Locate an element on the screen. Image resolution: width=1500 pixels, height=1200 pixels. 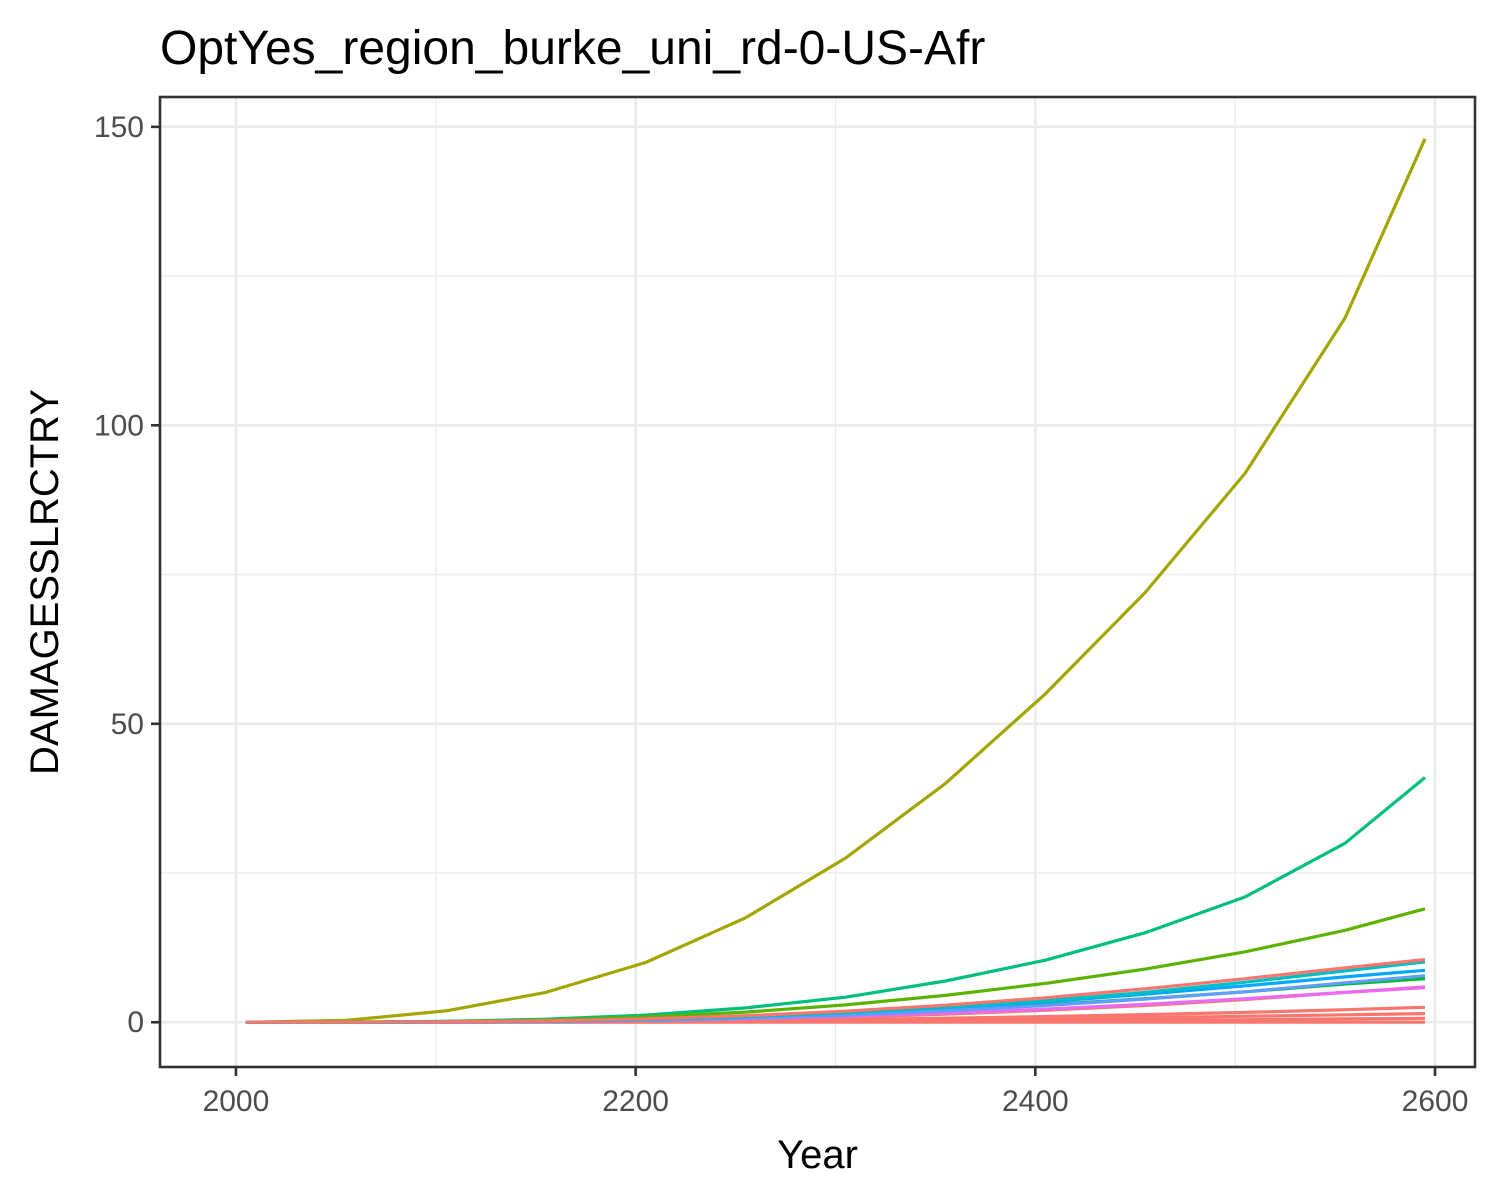
x-axis: 2000 2200 2400 2600 is located at coordinates (836, 1092).